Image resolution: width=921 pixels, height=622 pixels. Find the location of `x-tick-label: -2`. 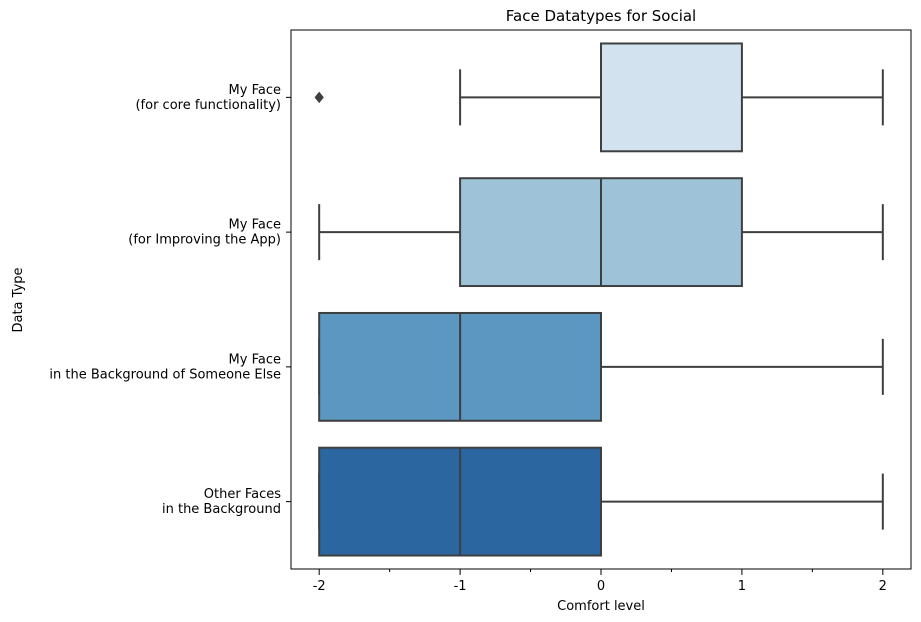

x-tick-label: -2 is located at coordinates (319, 586).